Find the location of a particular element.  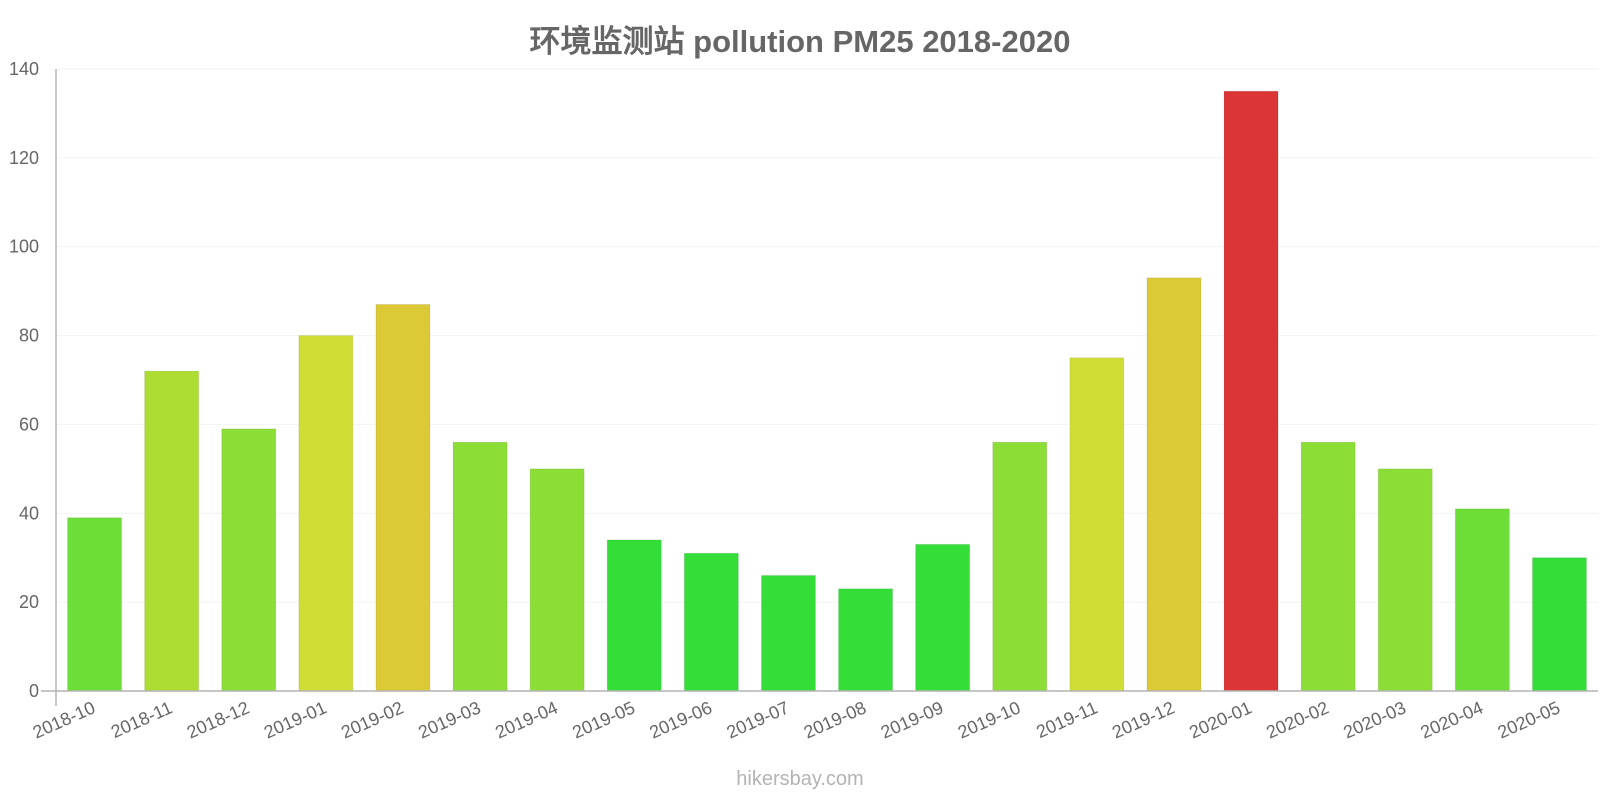

x-tick-label: 2018-12 is located at coordinates (218, 719).